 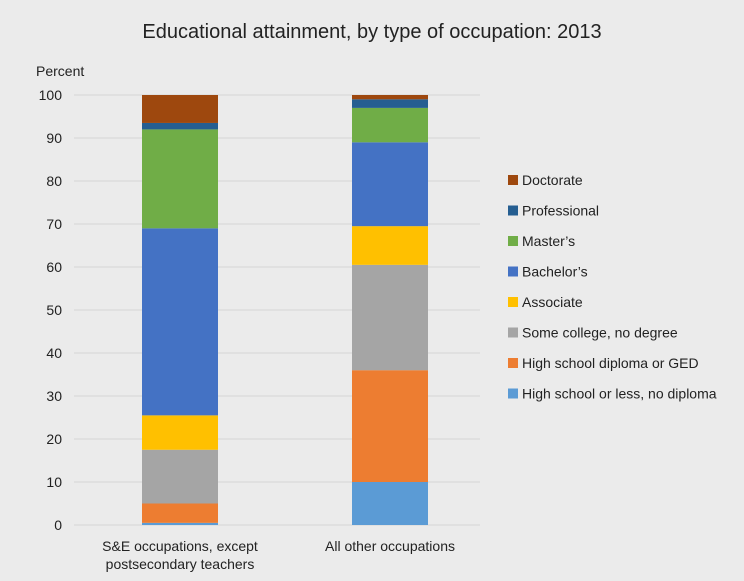 What do you see at coordinates (54, 396) in the screenshot?
I see `y-tick-label: 30` at bounding box center [54, 396].